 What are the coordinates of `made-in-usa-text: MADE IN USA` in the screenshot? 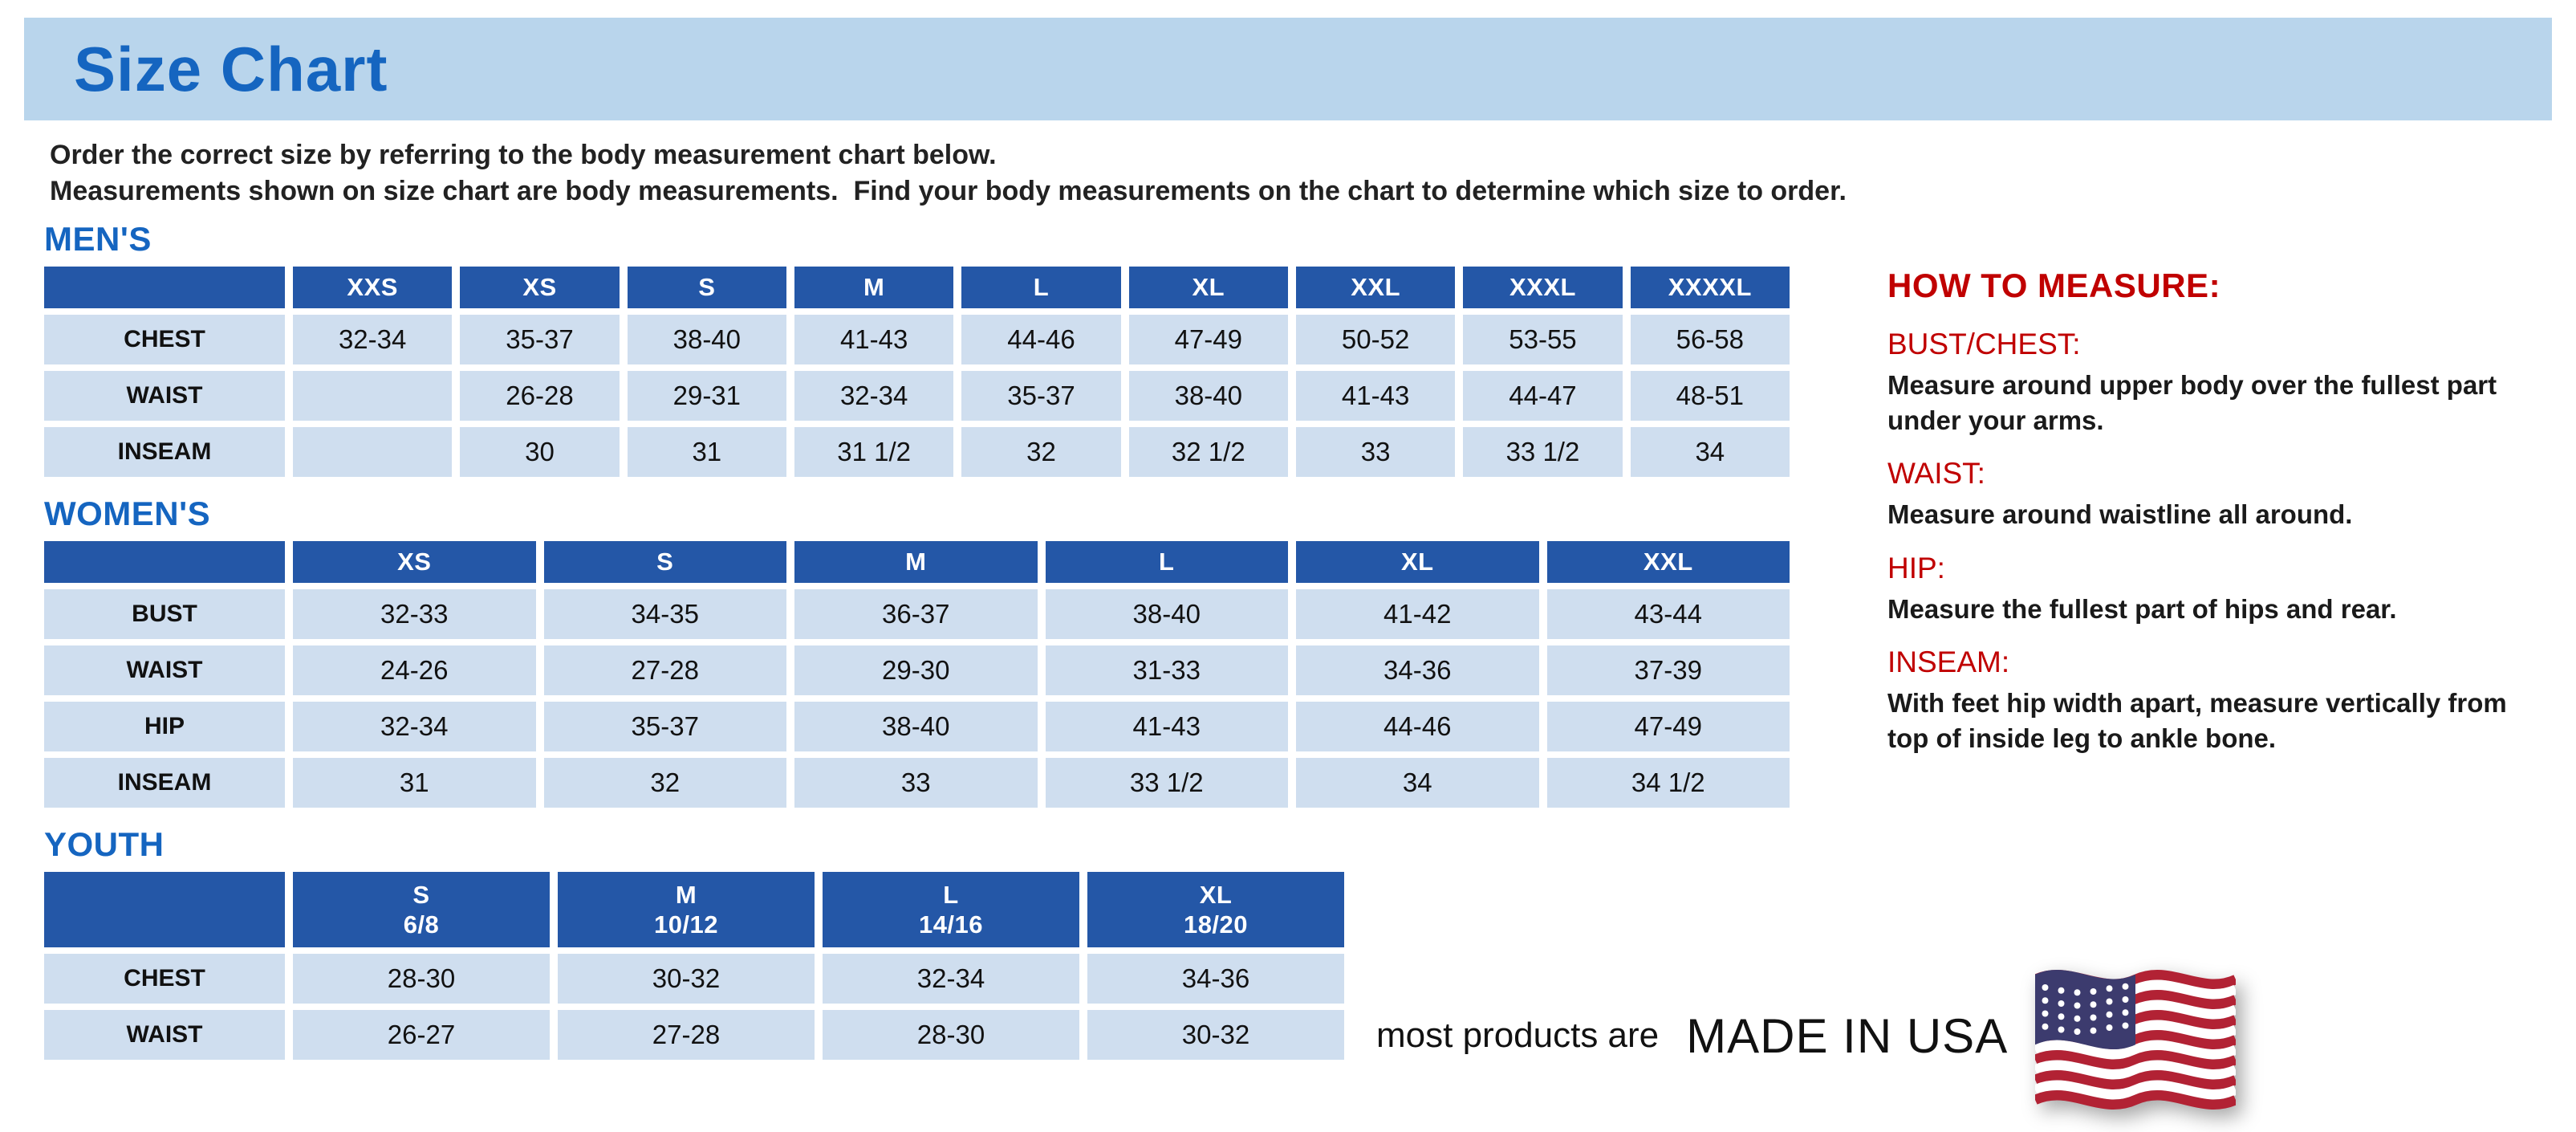 It's located at (1847, 1035).